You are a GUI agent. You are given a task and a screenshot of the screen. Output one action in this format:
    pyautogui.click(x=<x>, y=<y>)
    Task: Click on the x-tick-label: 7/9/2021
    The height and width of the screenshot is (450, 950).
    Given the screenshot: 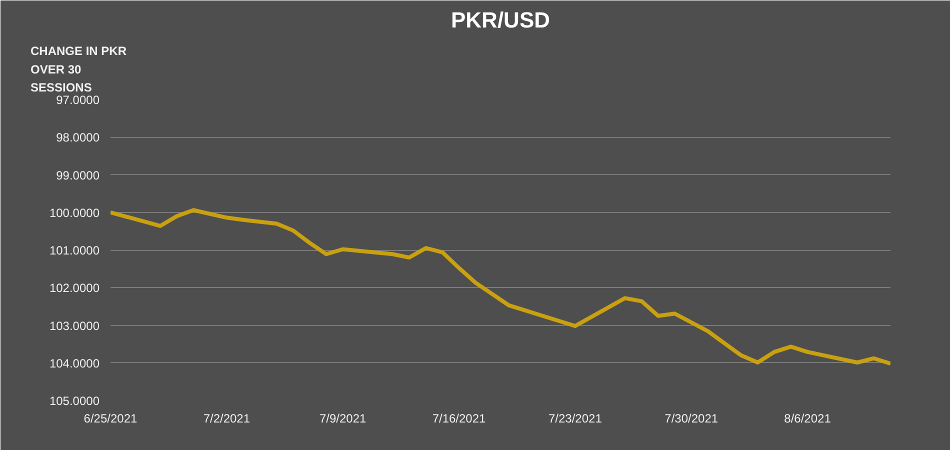 What is the action you would take?
    pyautogui.click(x=343, y=419)
    